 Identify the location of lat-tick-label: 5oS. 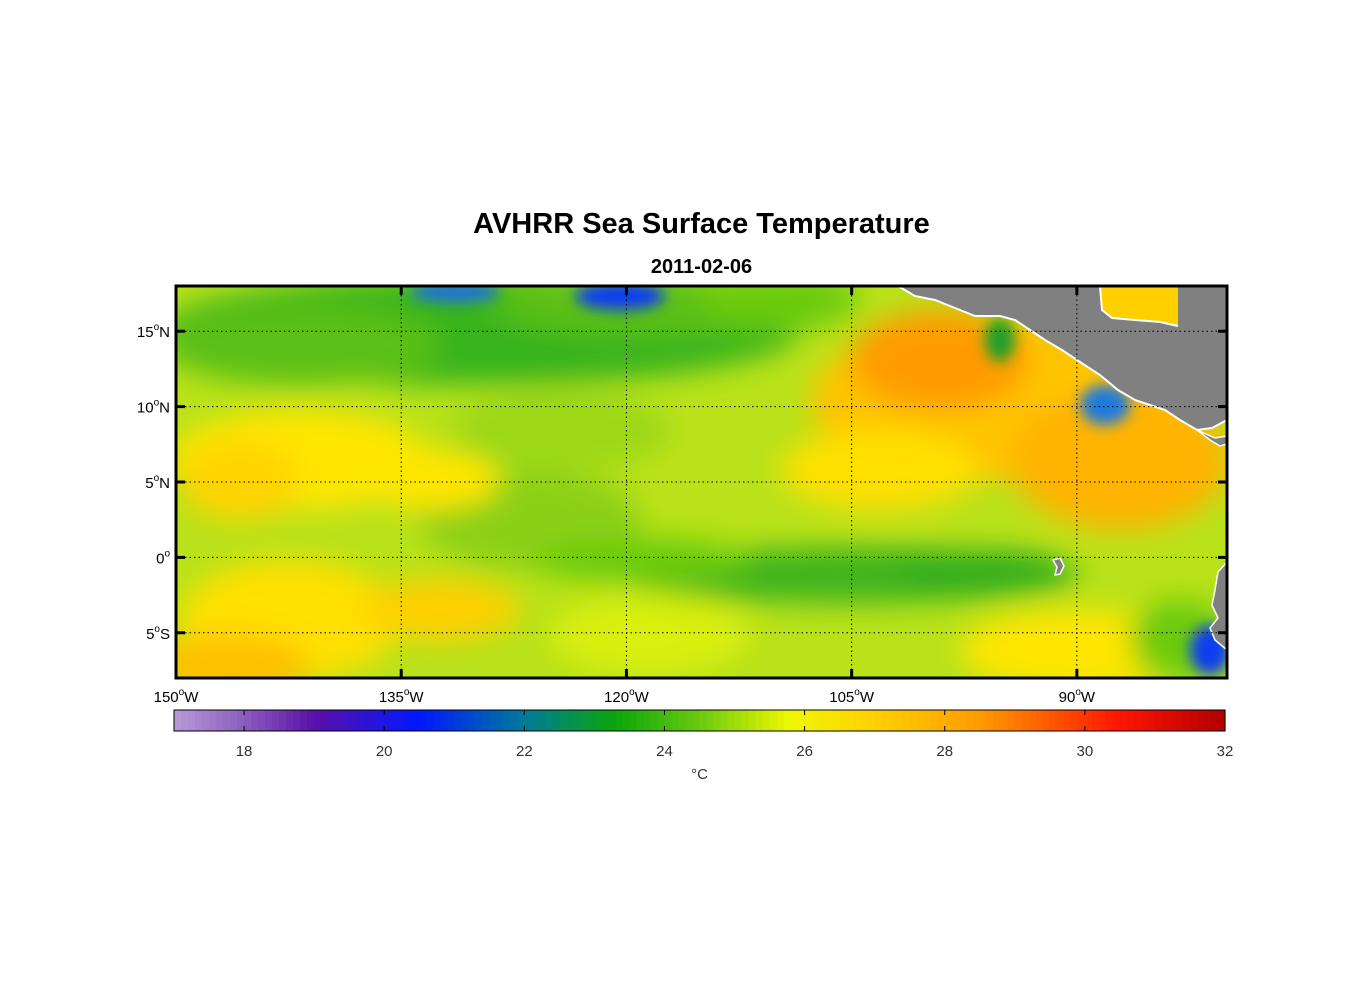
(158, 633).